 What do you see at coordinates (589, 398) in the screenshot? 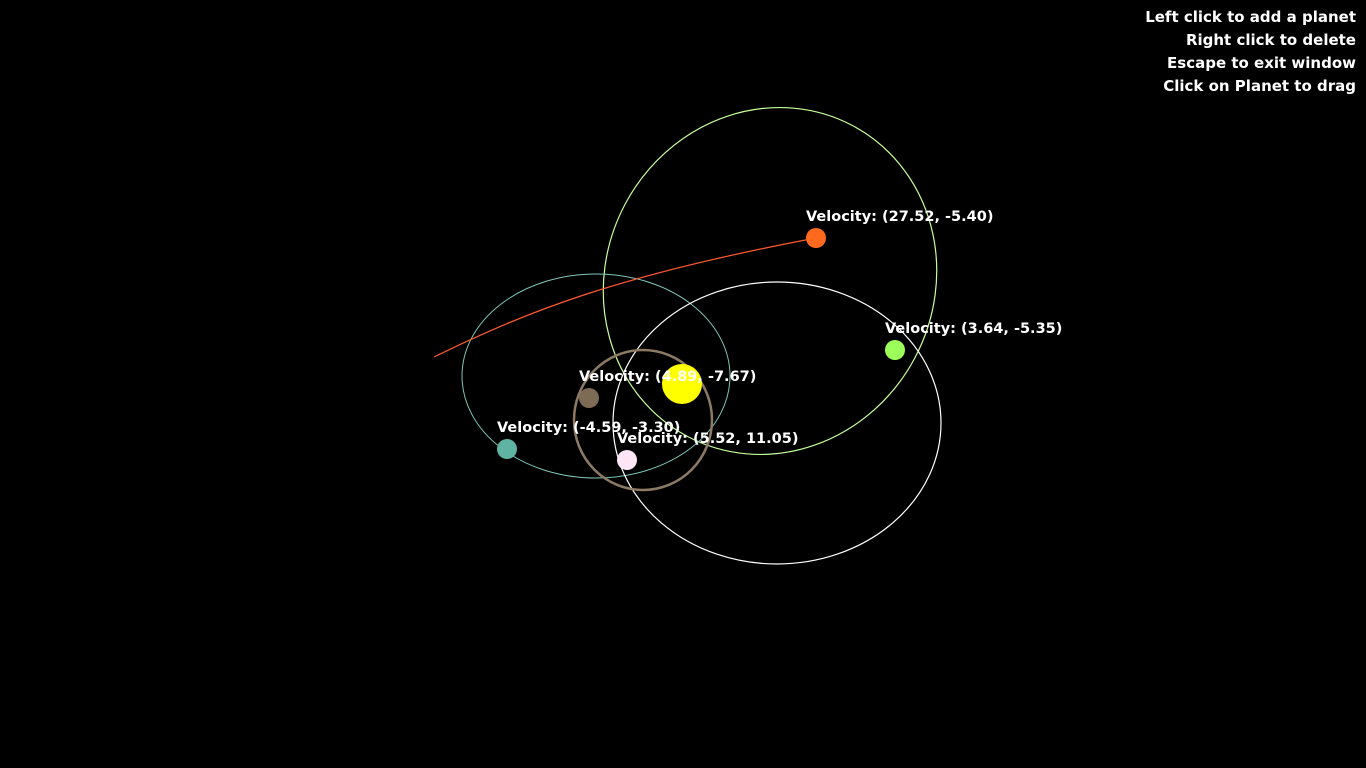
I see `planet-brown` at bounding box center [589, 398].